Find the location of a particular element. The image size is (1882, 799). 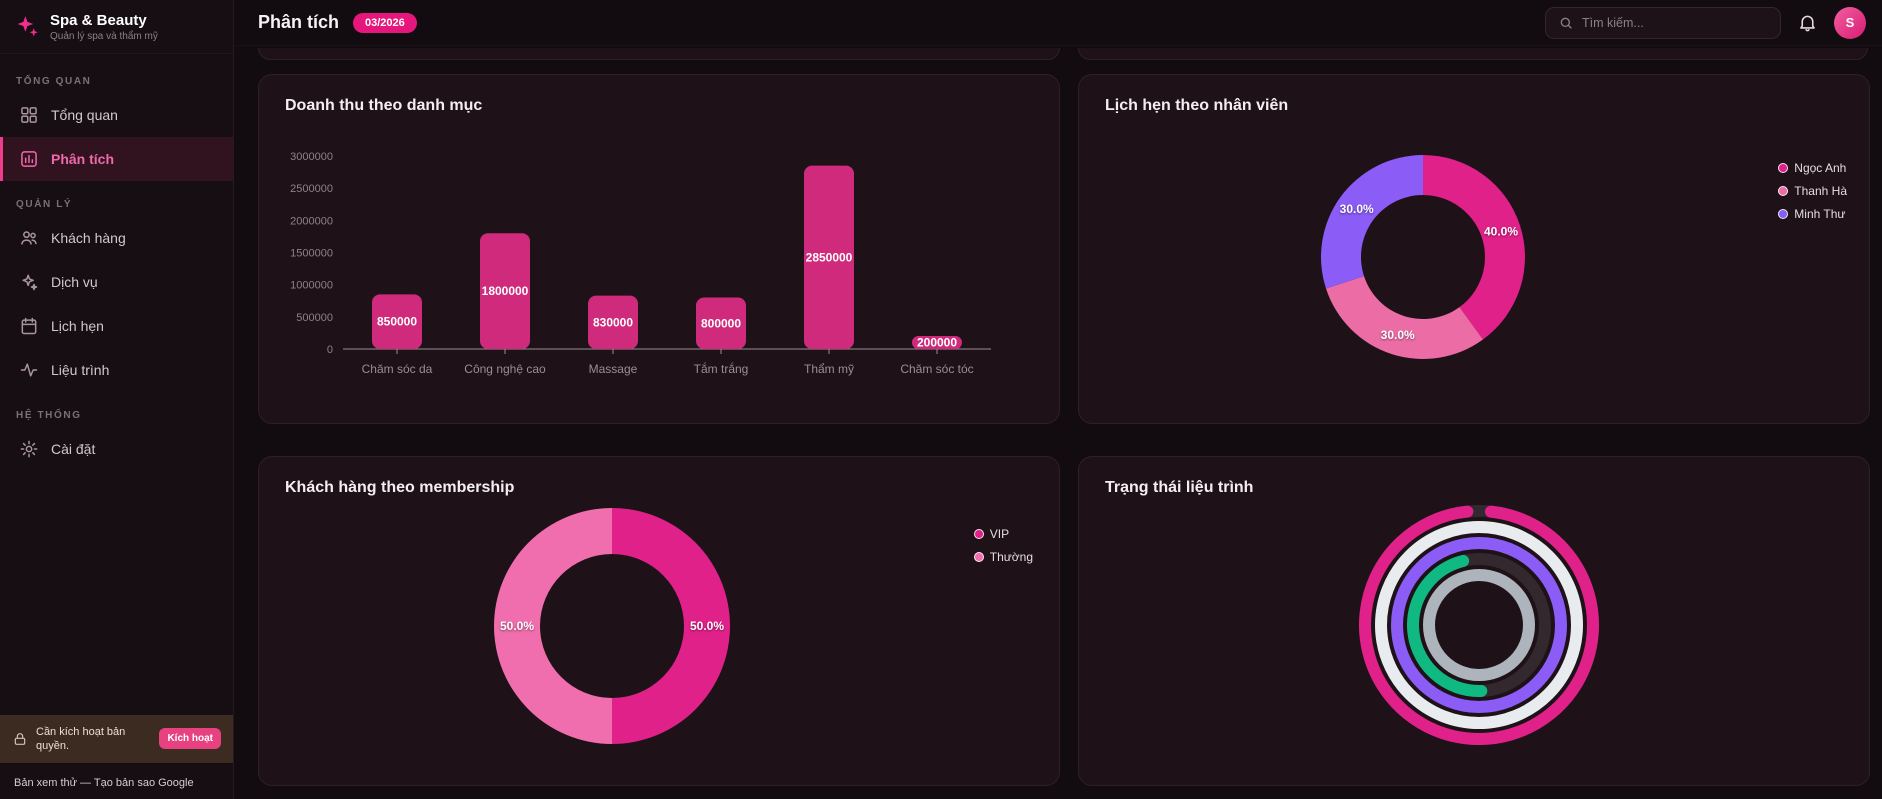

search-box is located at coordinates (1663, 22).